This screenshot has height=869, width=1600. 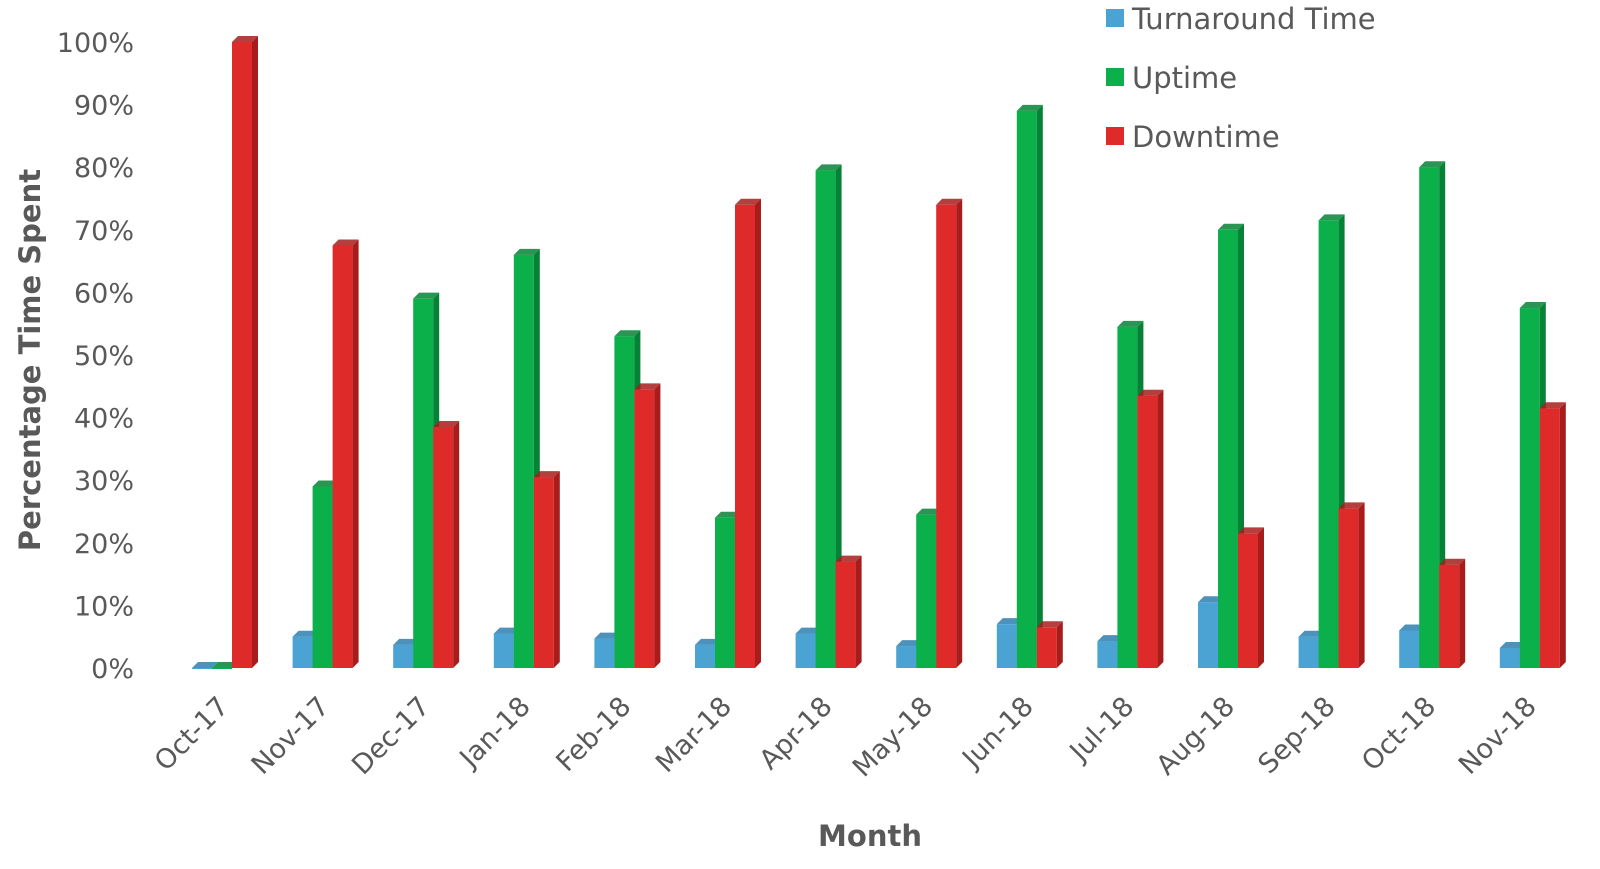 I want to click on y-axis-ticks: 0% 10% 20% 30% 40% 50% 60% 70% 80% 90% 100%, so click(x=95, y=356).